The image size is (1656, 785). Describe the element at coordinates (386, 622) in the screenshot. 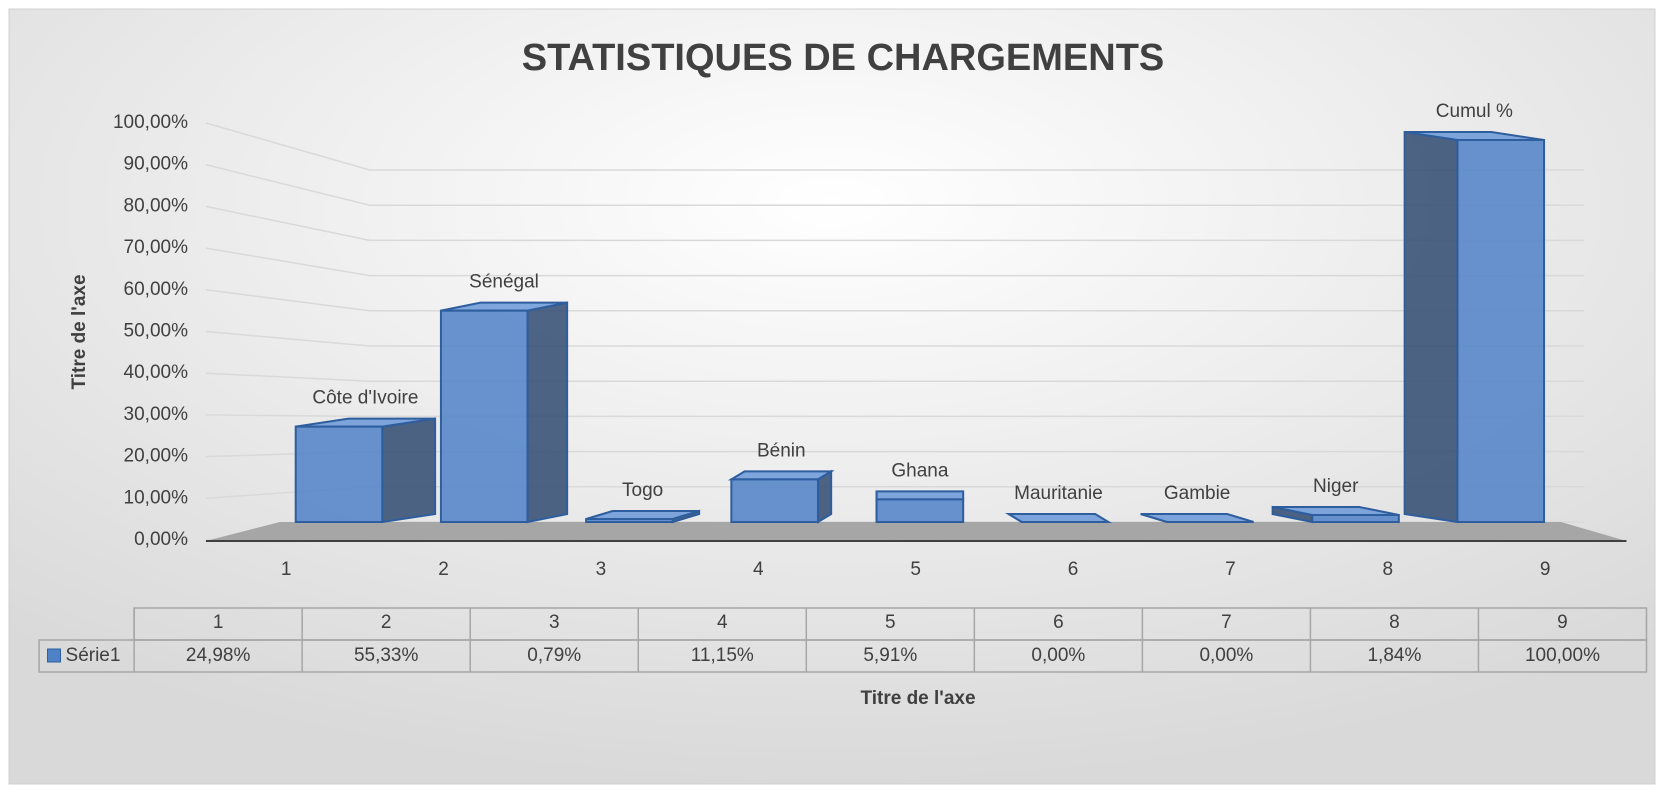

I see `table-header: 2` at that location.